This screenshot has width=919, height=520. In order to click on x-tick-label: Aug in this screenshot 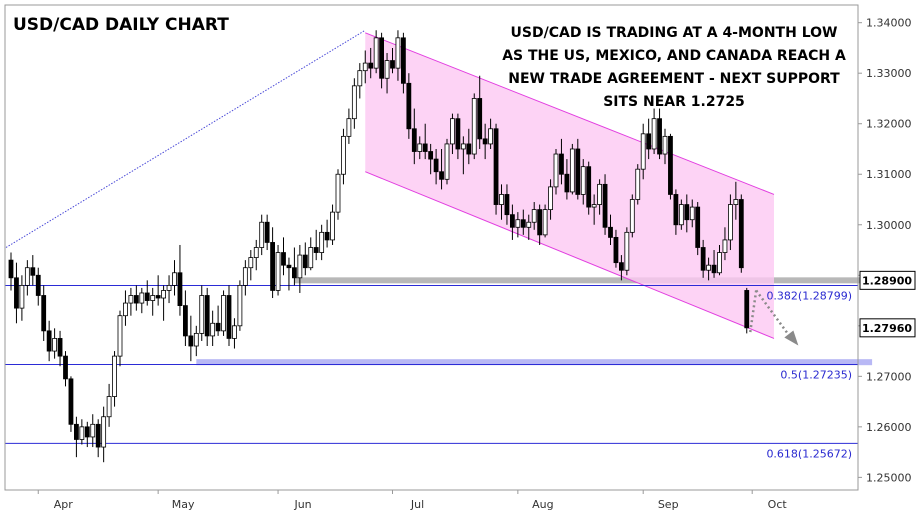, I will do `click(542, 504)`.